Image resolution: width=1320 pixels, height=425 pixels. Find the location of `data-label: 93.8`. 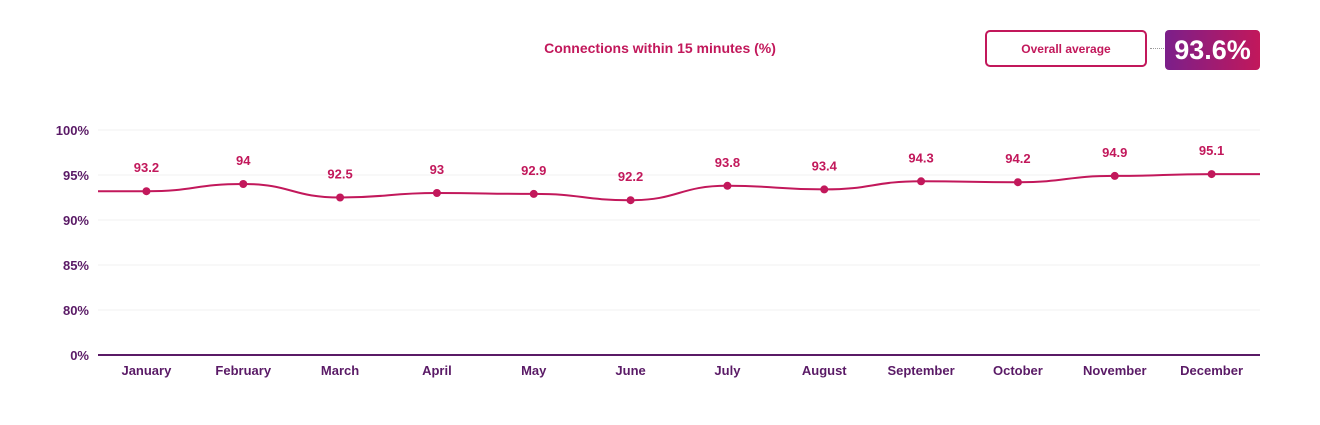

data-label: 93.8 is located at coordinates (727, 162).